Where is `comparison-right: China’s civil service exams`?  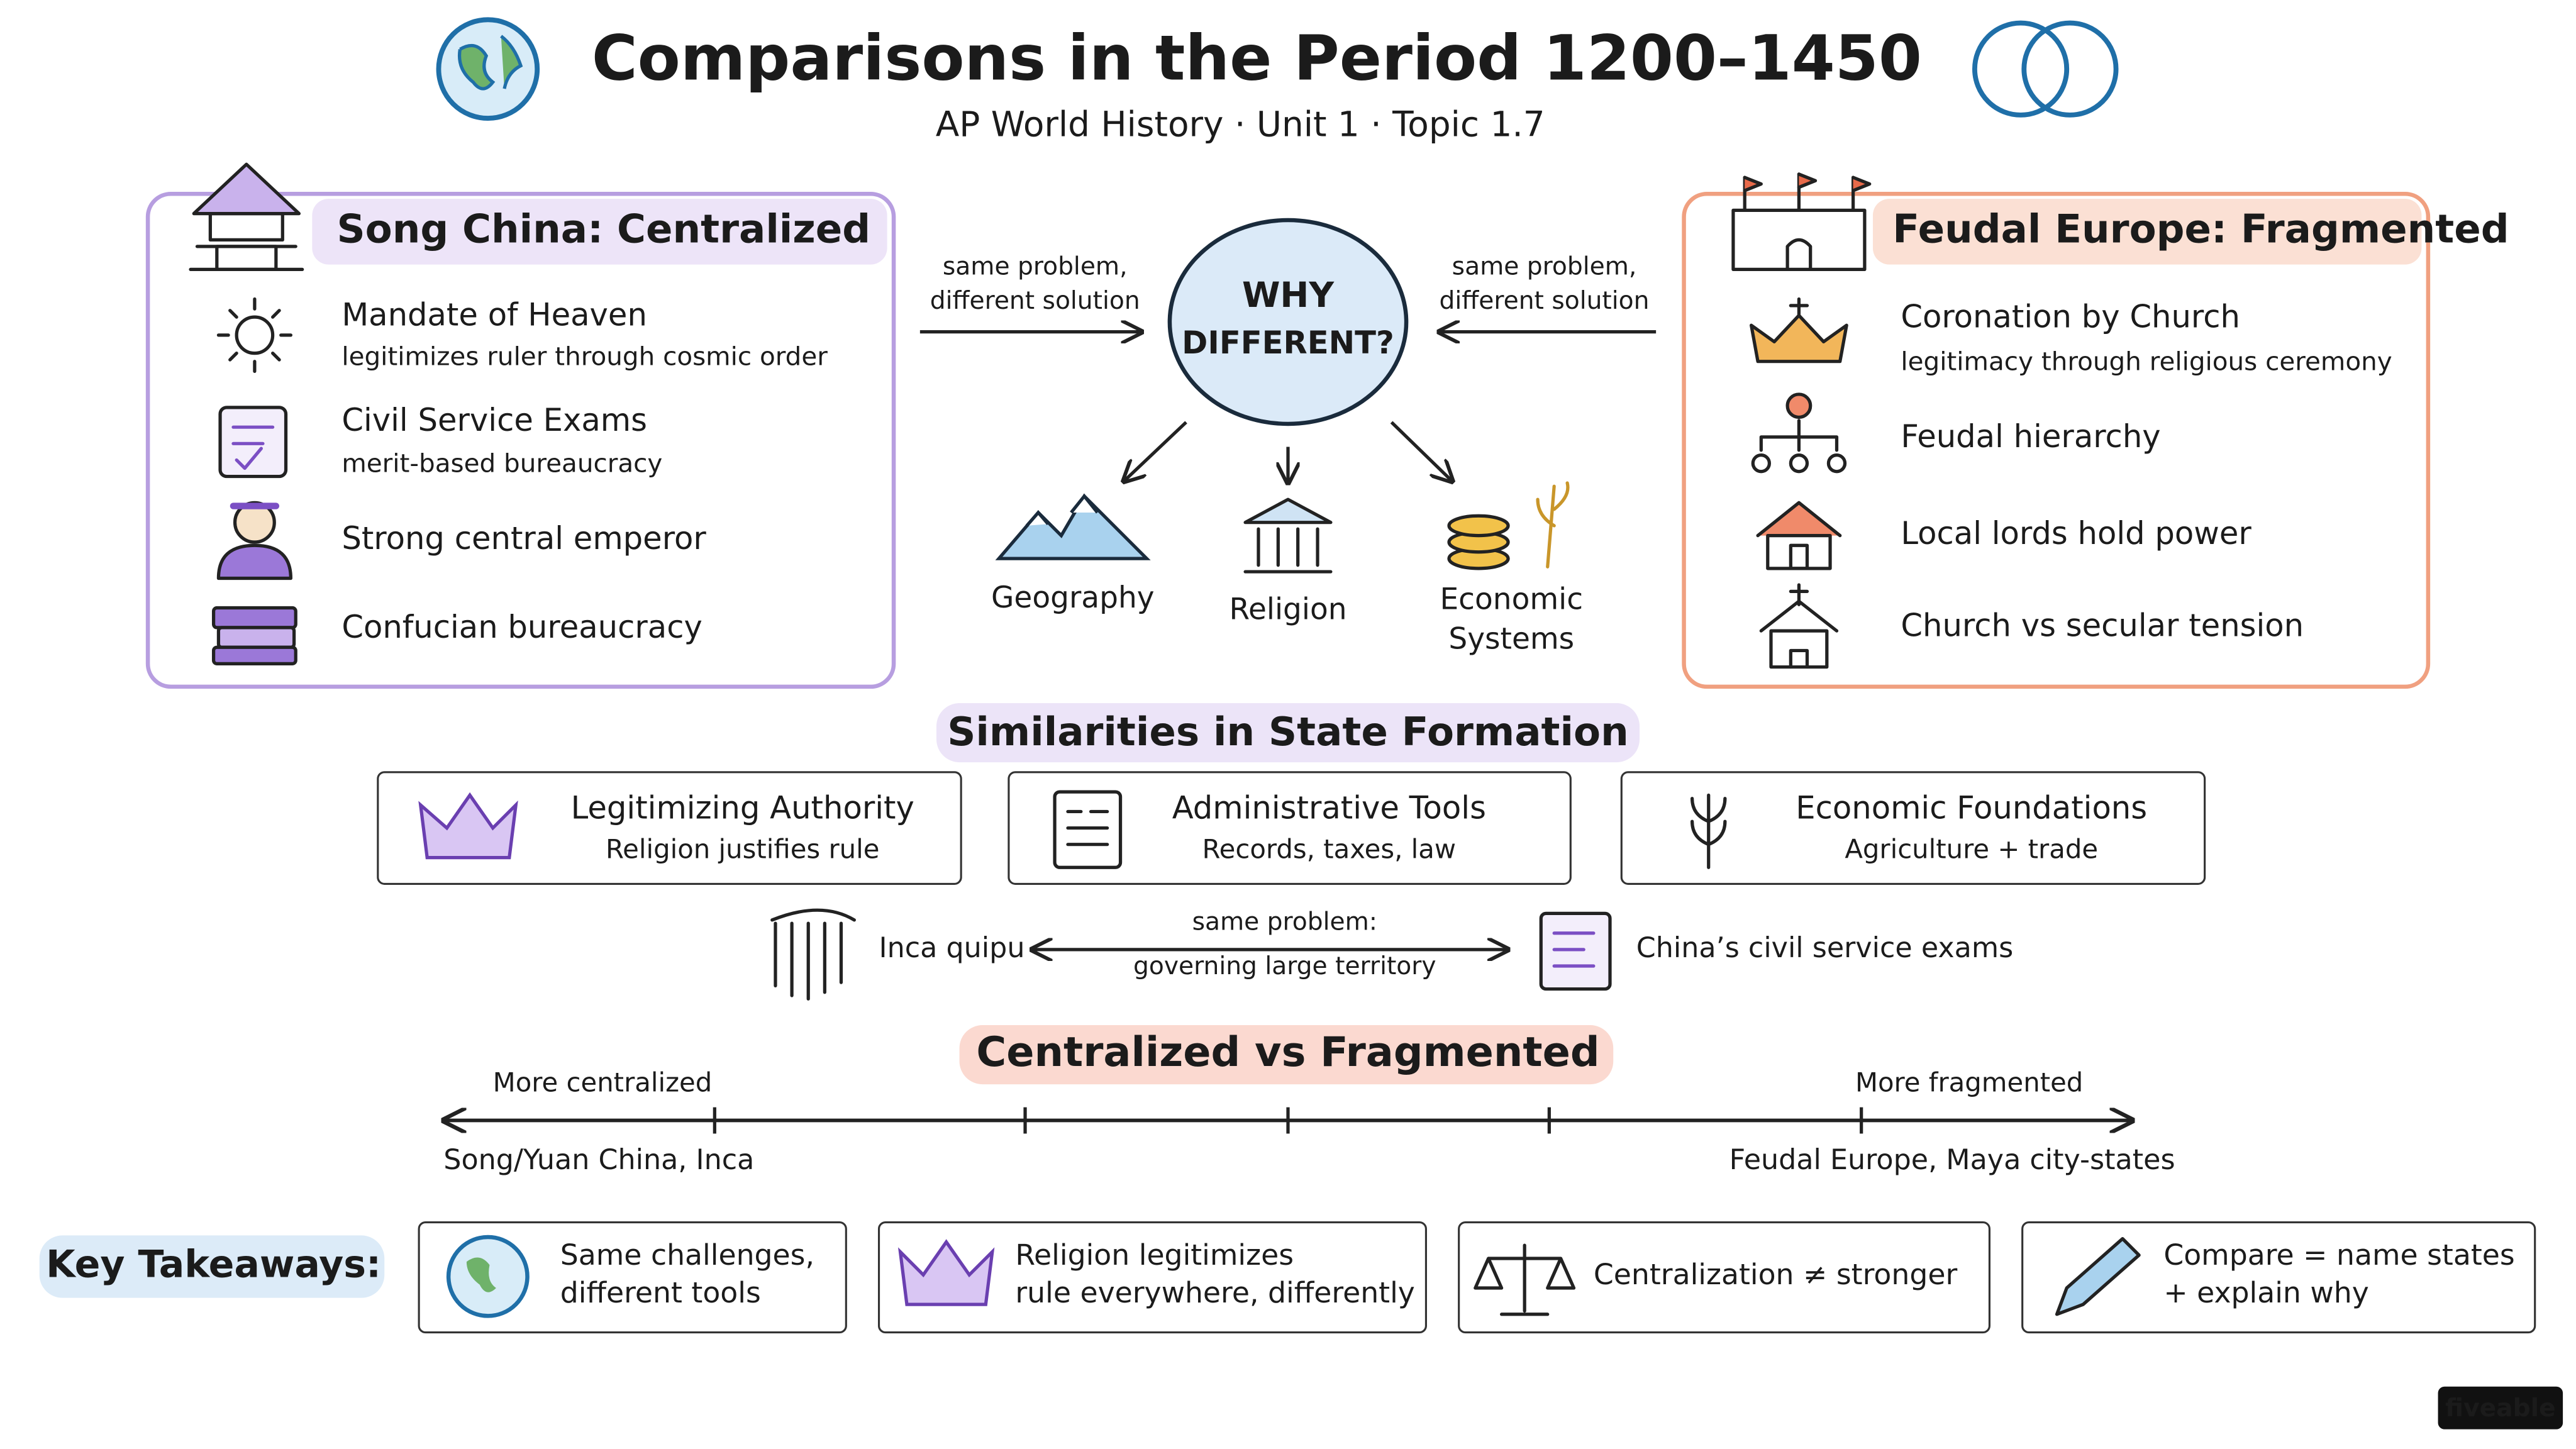 comparison-right: China’s civil service exams is located at coordinates (1824, 948).